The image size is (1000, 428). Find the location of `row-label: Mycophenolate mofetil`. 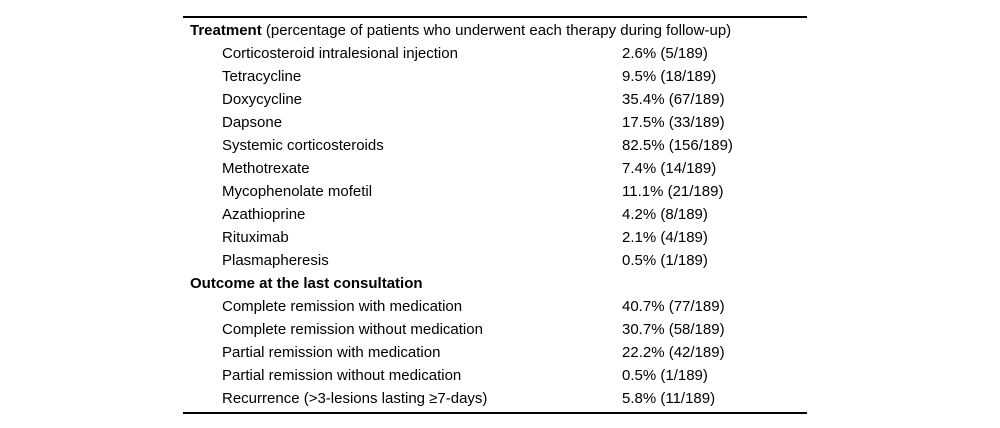

row-label: Mycophenolate mofetil is located at coordinates (297, 191).